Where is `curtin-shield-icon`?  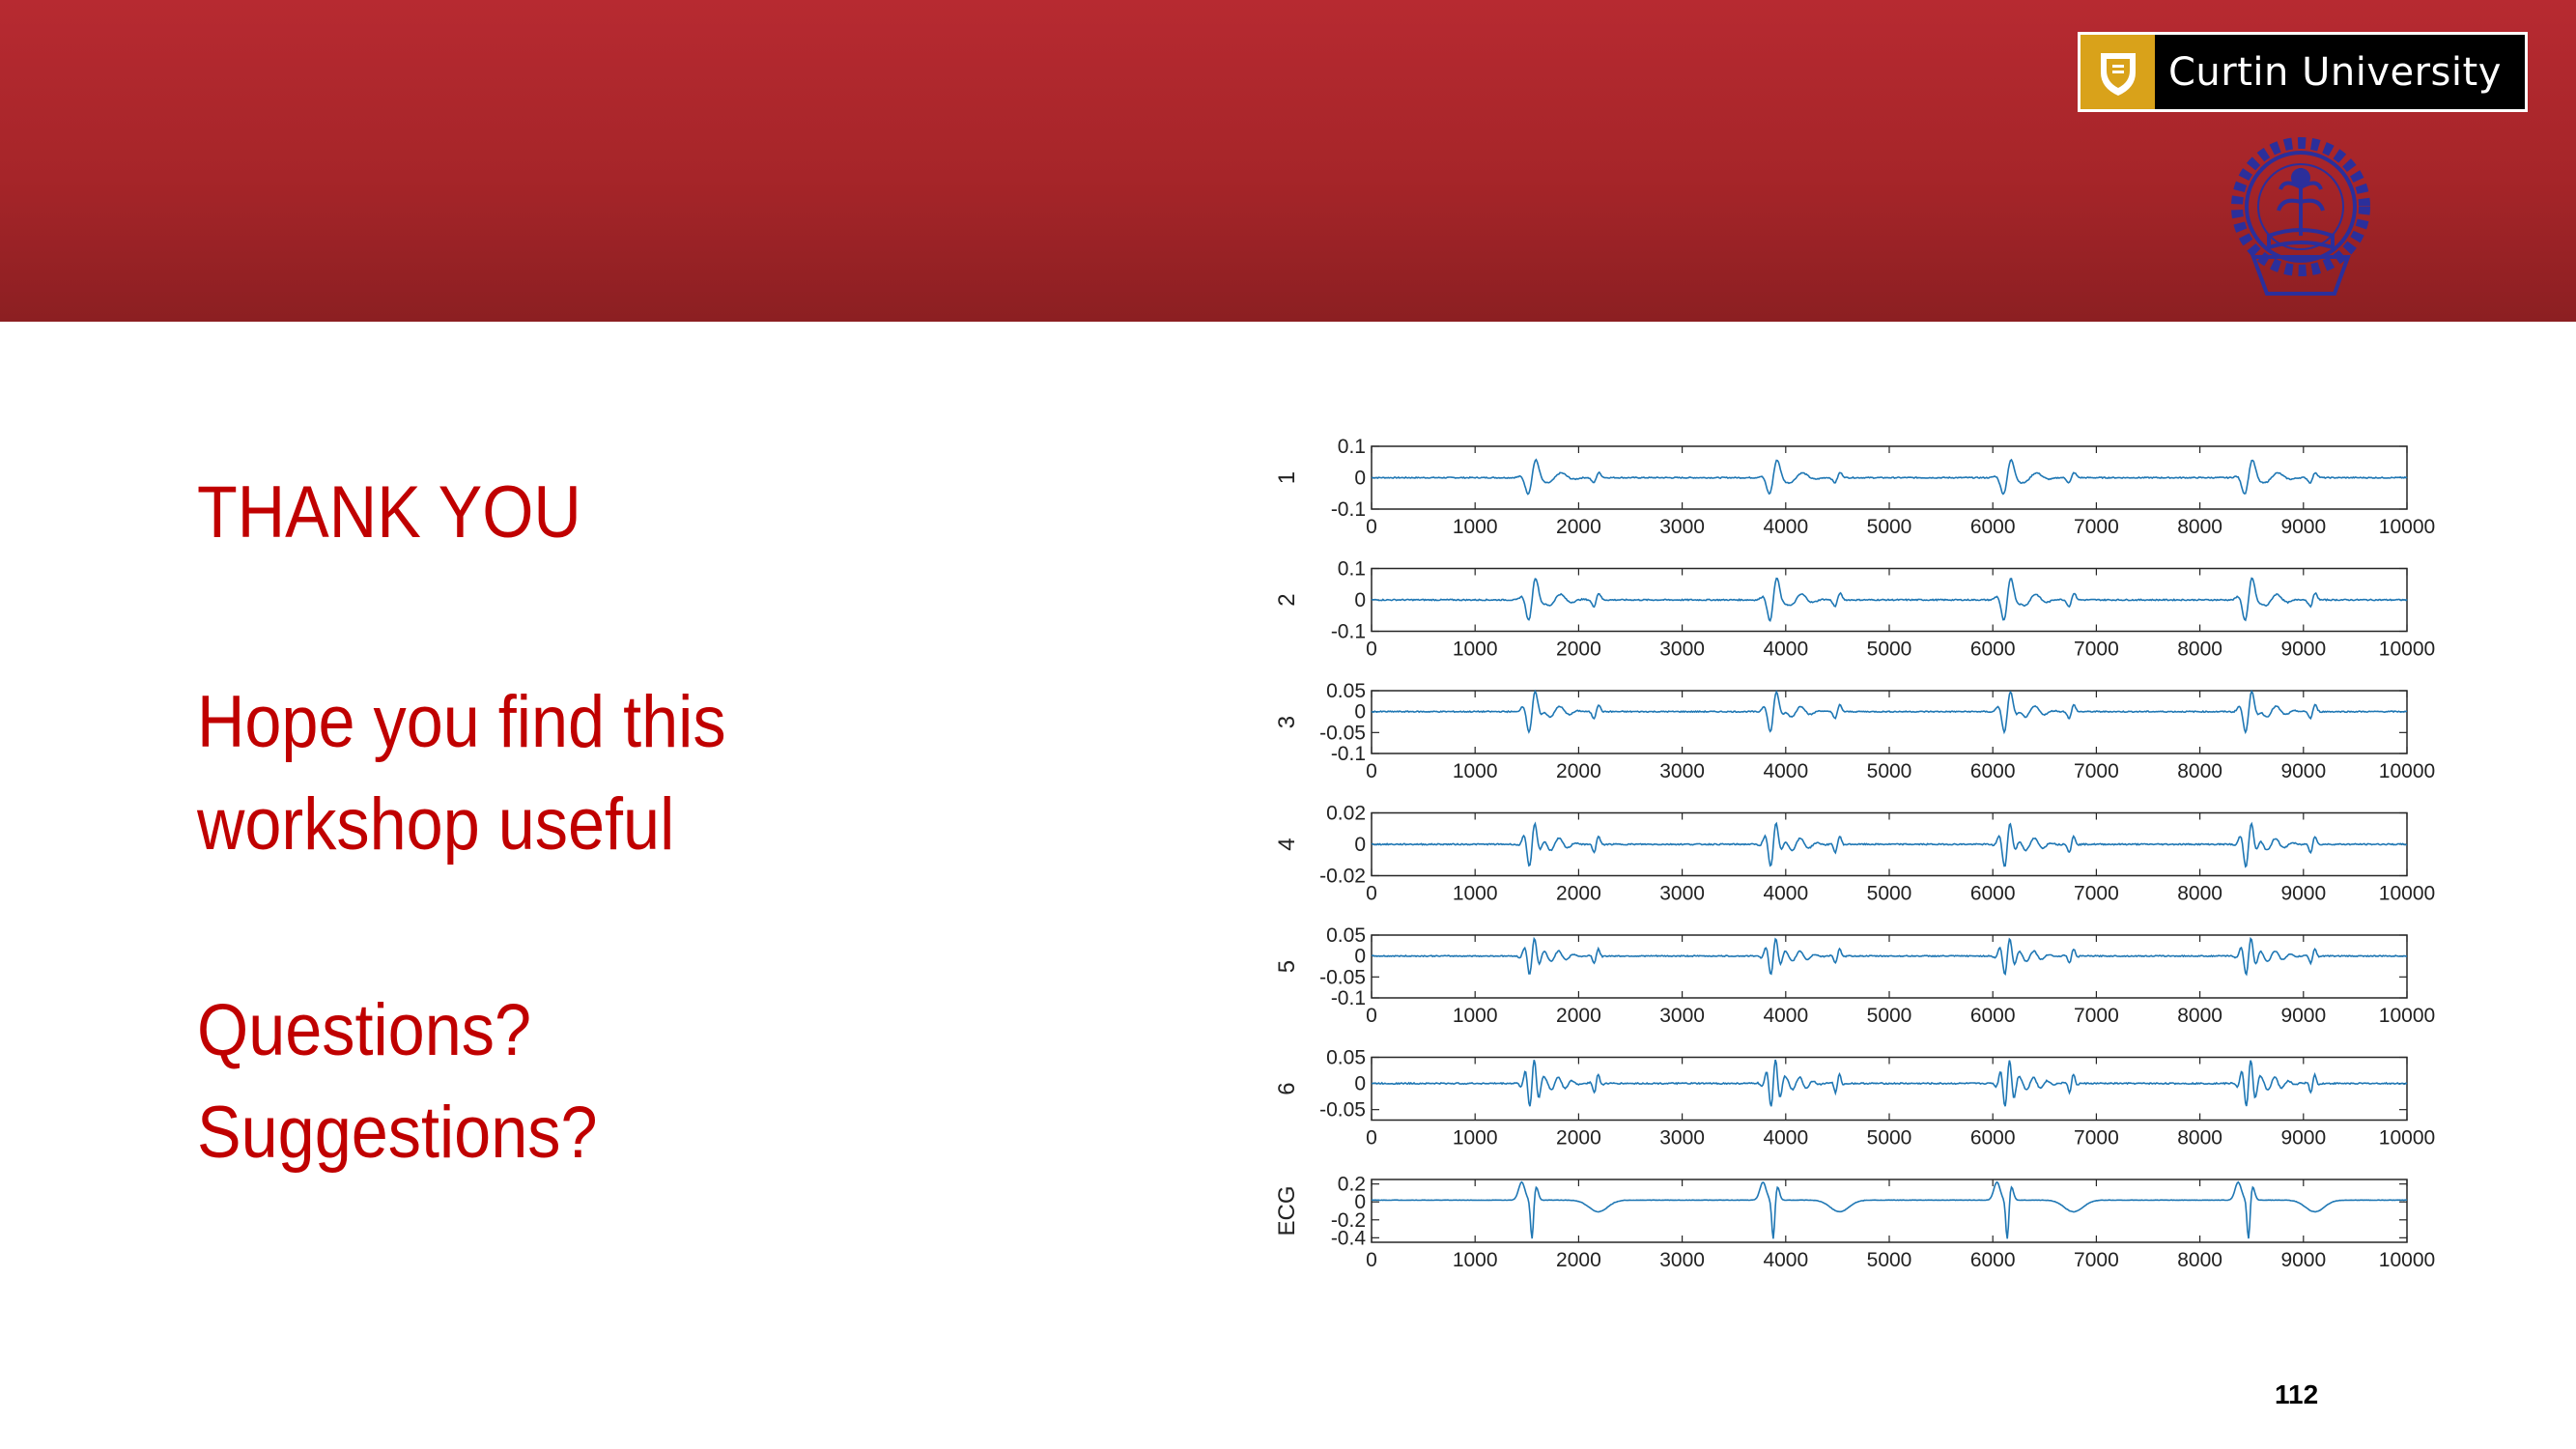
curtin-shield-icon is located at coordinates (2118, 72).